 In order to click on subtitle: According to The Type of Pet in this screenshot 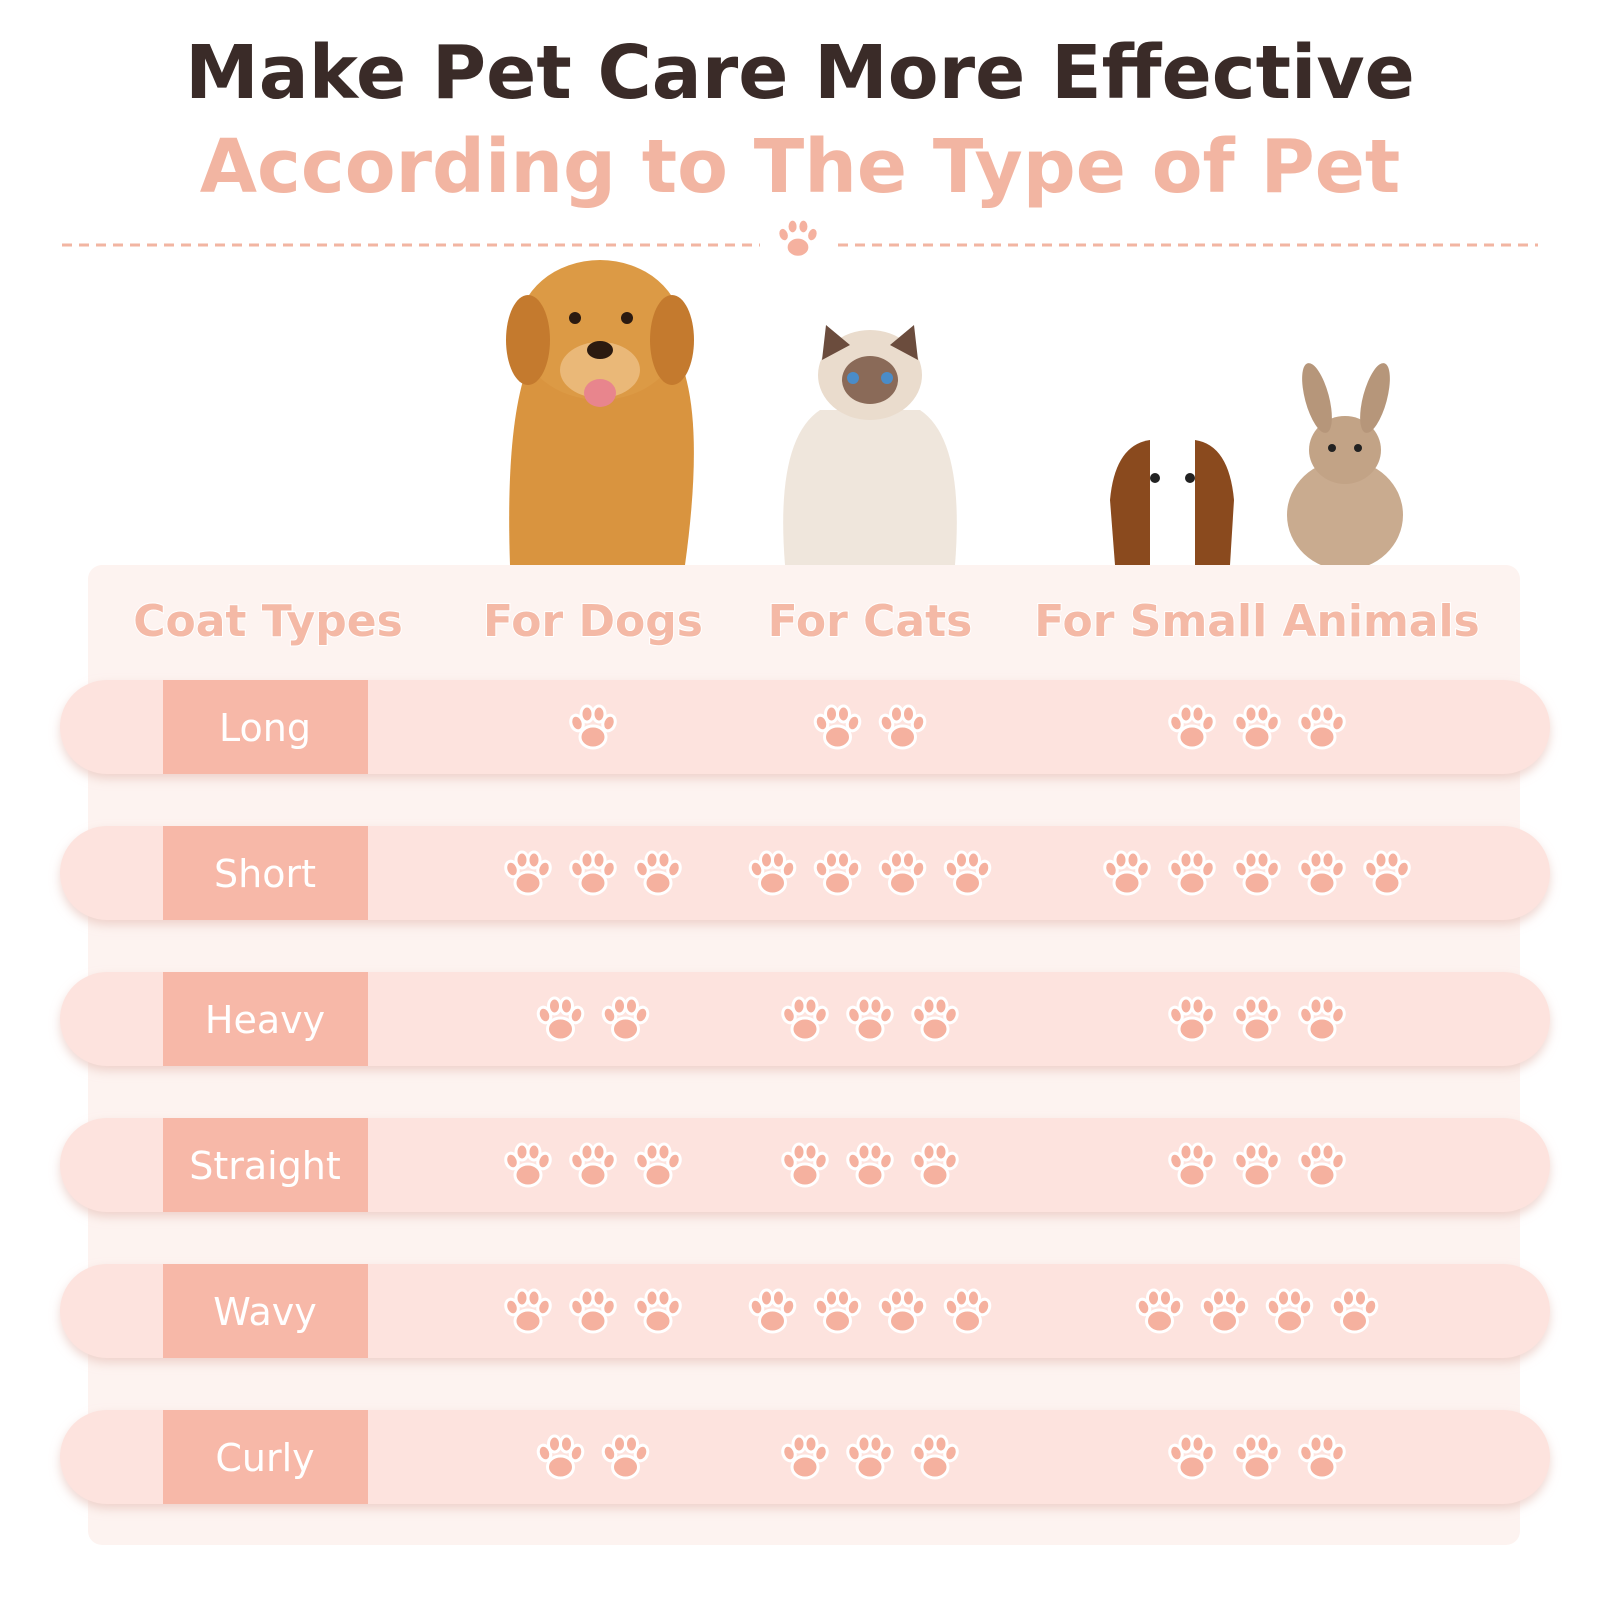, I will do `click(800, 167)`.